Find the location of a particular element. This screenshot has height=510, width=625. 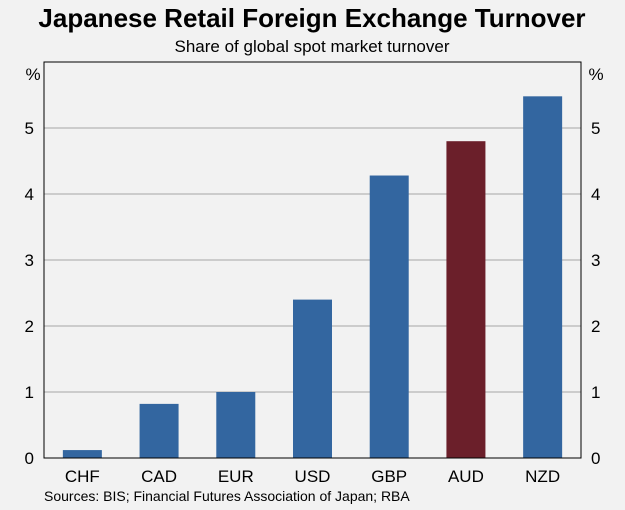

x-category-label: CHF is located at coordinates (82, 476).